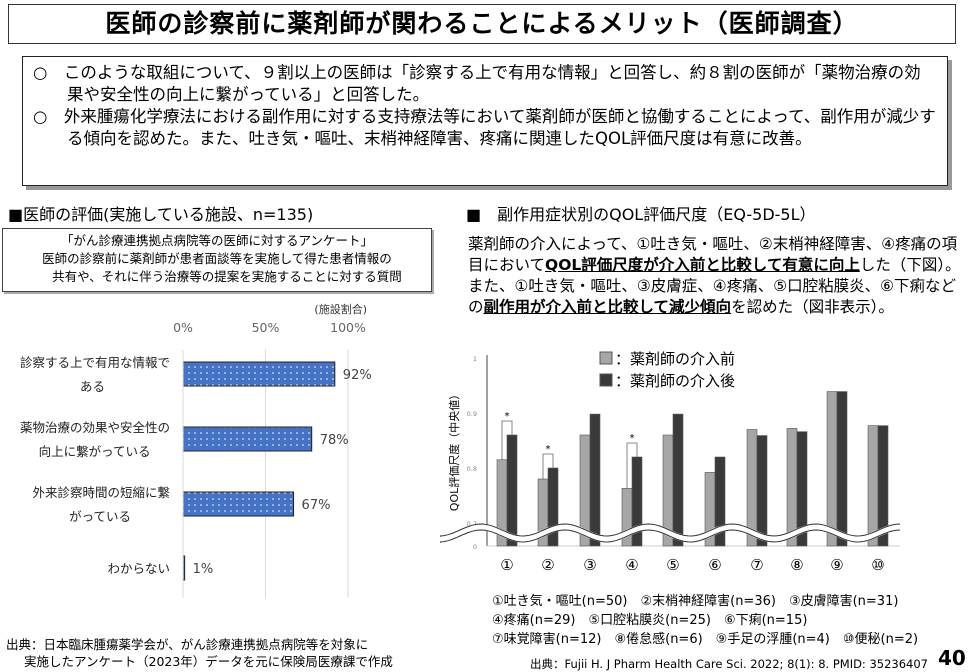 The width and height of the screenshot is (968, 672). What do you see at coordinates (756, 565) in the screenshot?
I see `x-tick-label: ⑦` at bounding box center [756, 565].